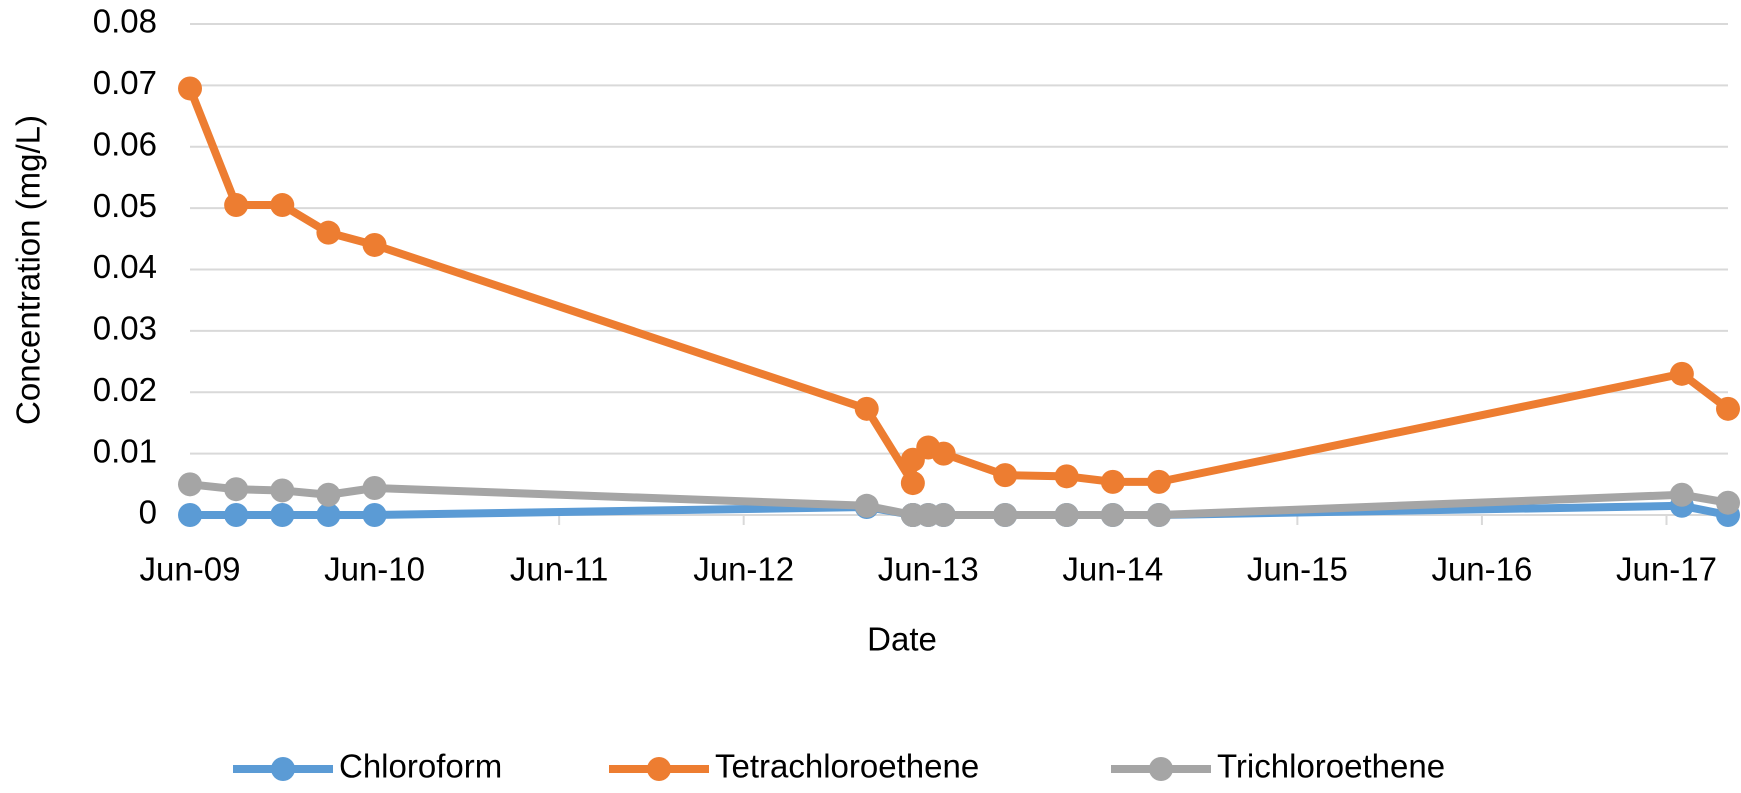  I want to click on y-tick-label: 0.05, so click(125, 205).